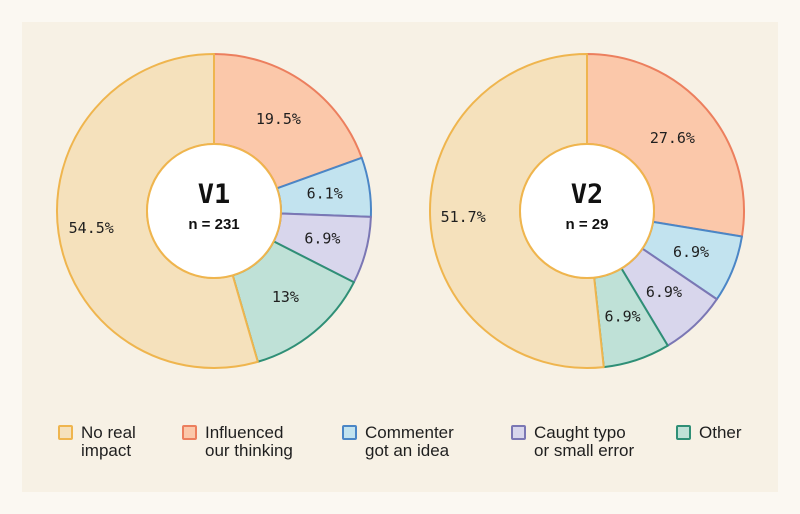  I want to click on slice-label-other: 13%, so click(285, 297).